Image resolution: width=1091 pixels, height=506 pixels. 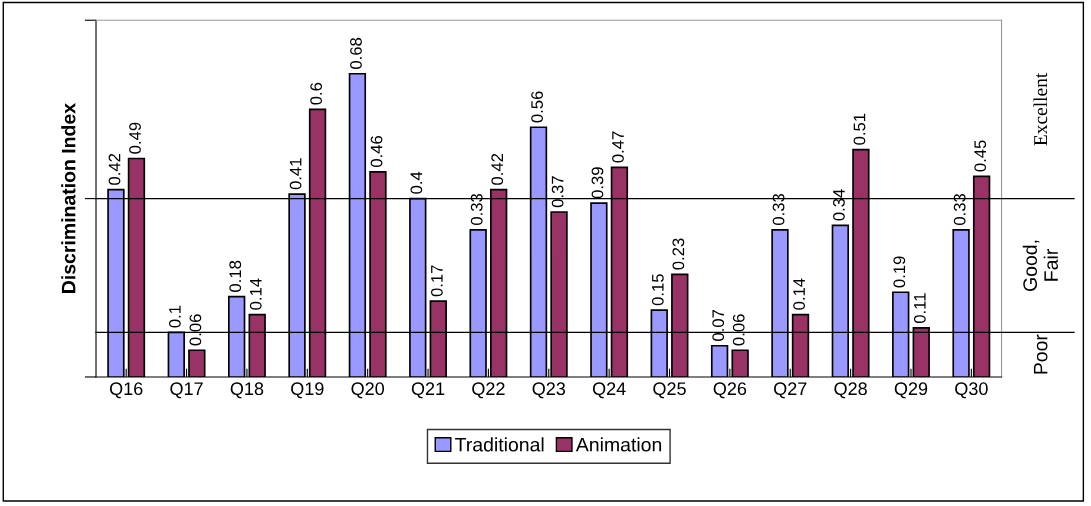 I want to click on x-tick-label: Q26, so click(x=730, y=390).